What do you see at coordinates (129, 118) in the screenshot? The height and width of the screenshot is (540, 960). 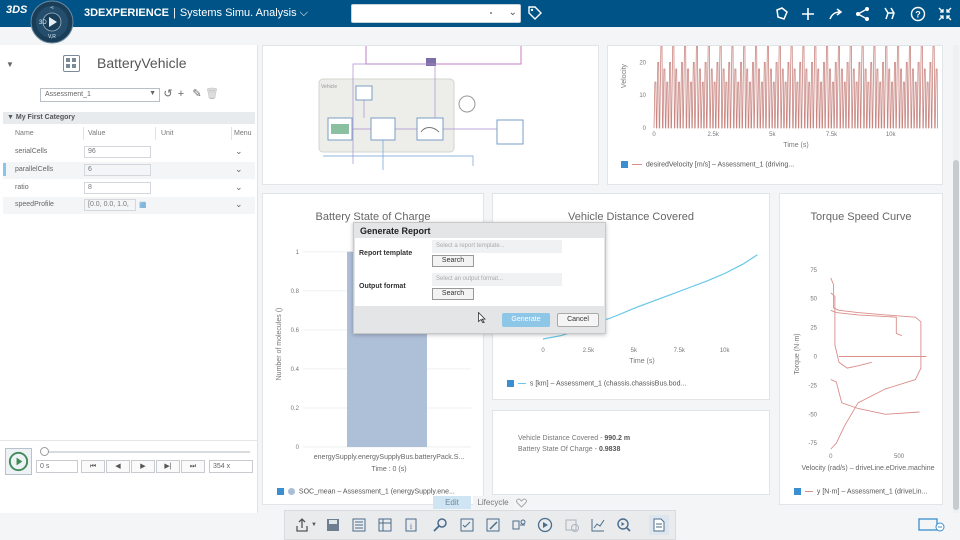 I see `category-header: ▼ My First Category` at bounding box center [129, 118].